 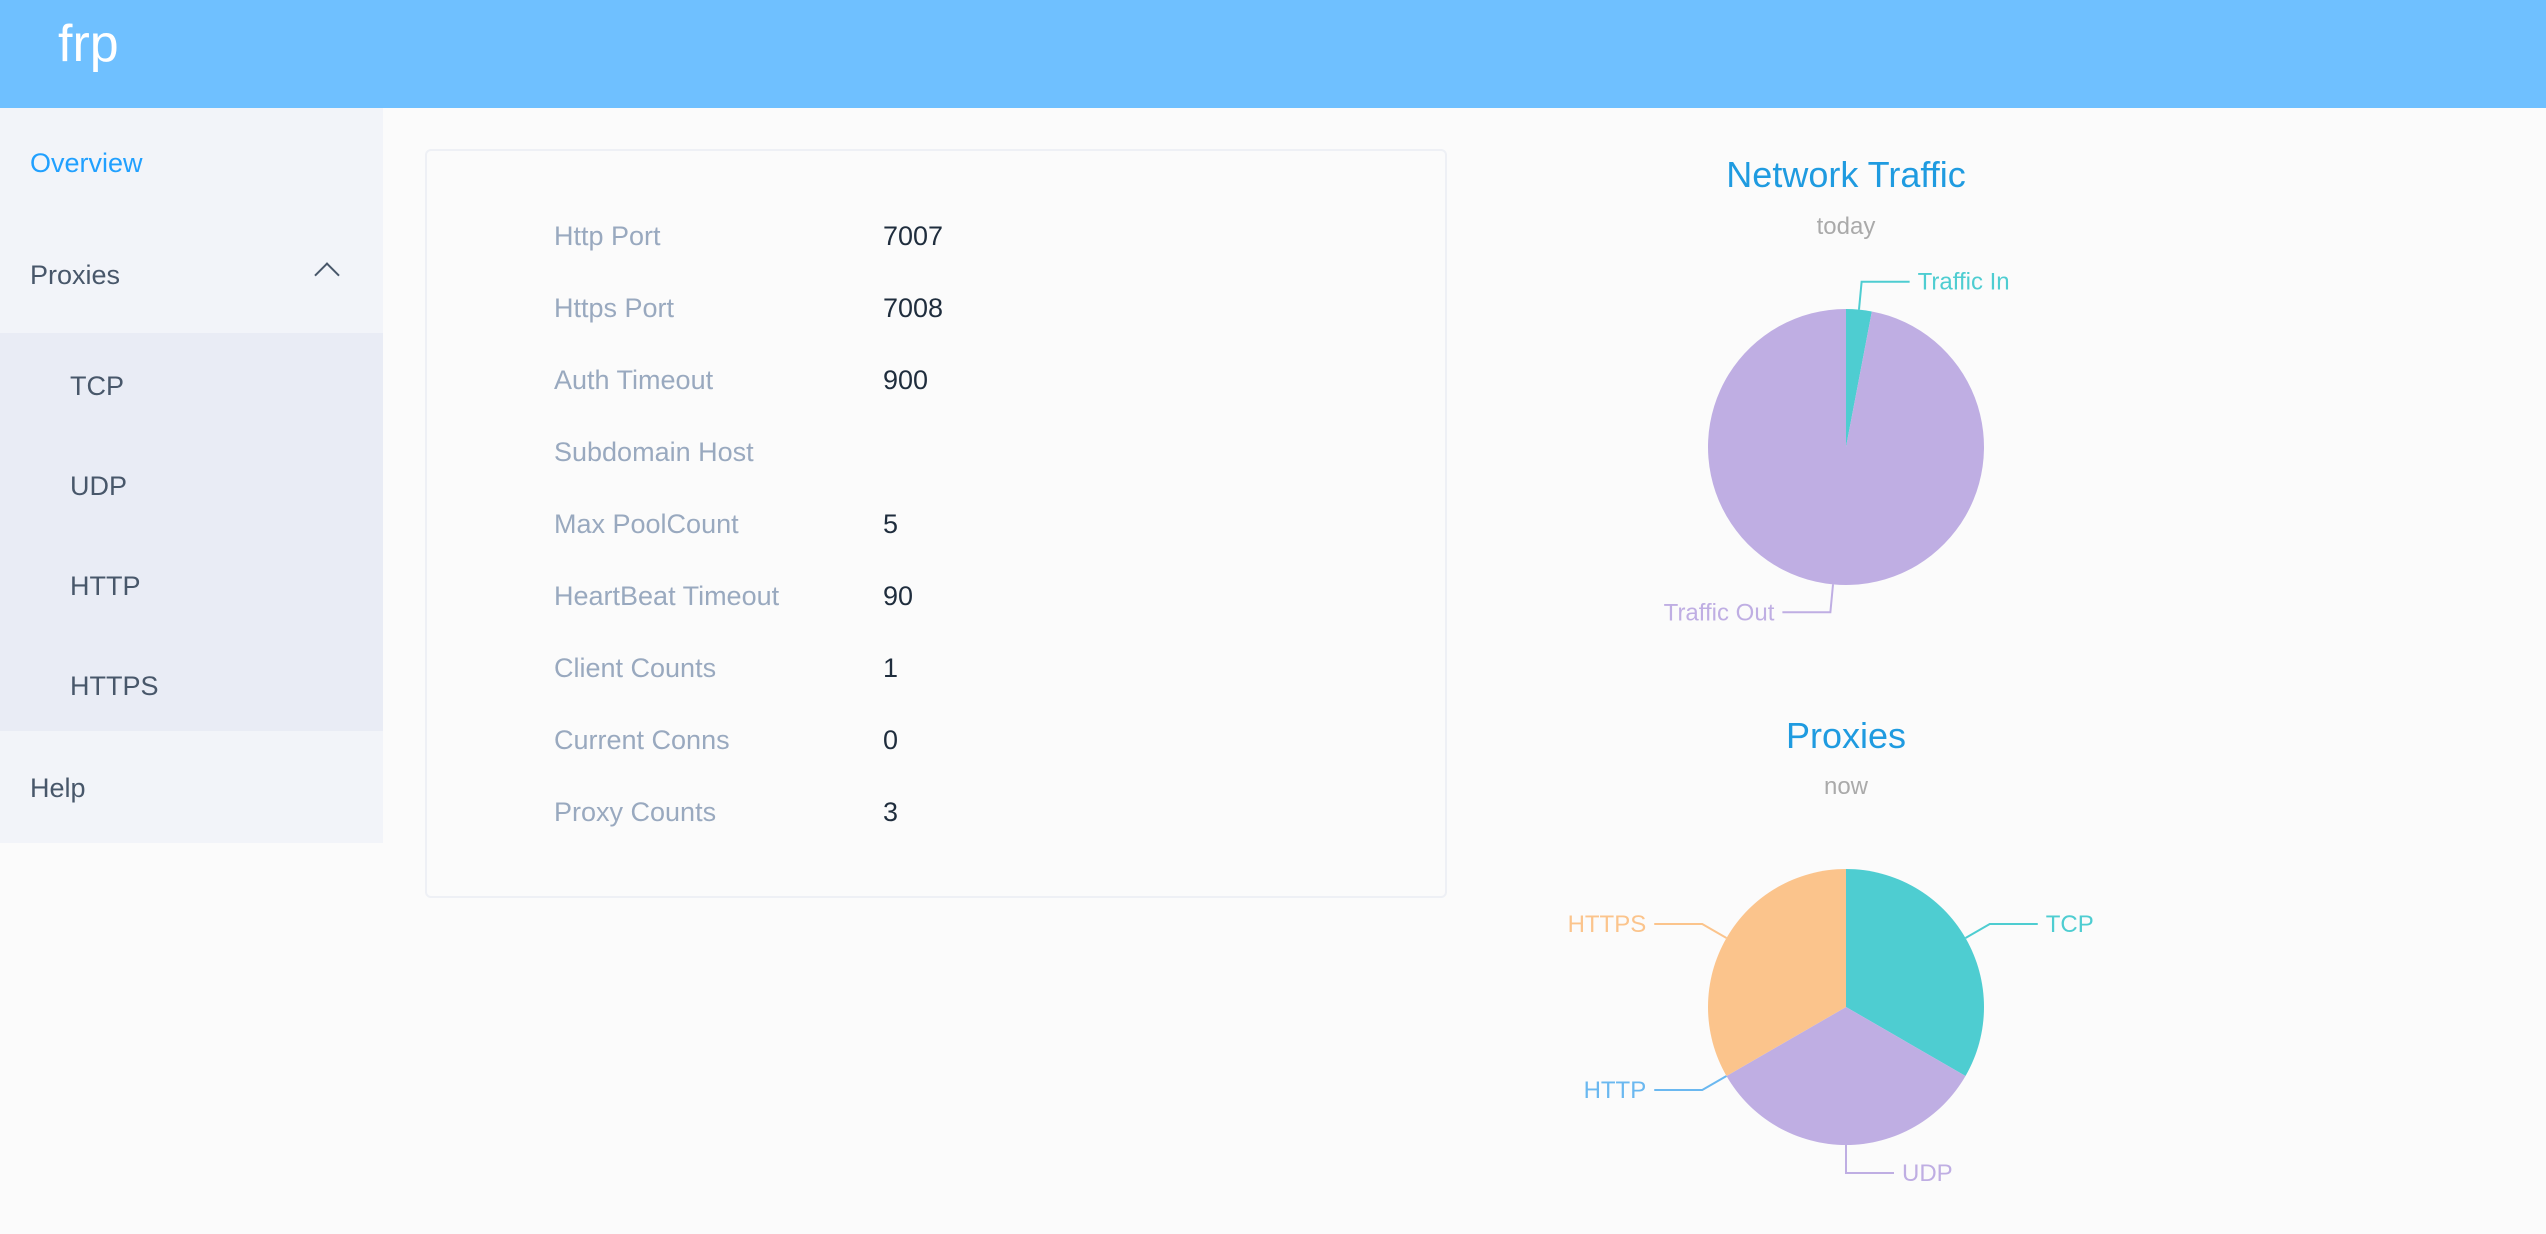 I want to click on info-value: 900, so click(x=906, y=380).